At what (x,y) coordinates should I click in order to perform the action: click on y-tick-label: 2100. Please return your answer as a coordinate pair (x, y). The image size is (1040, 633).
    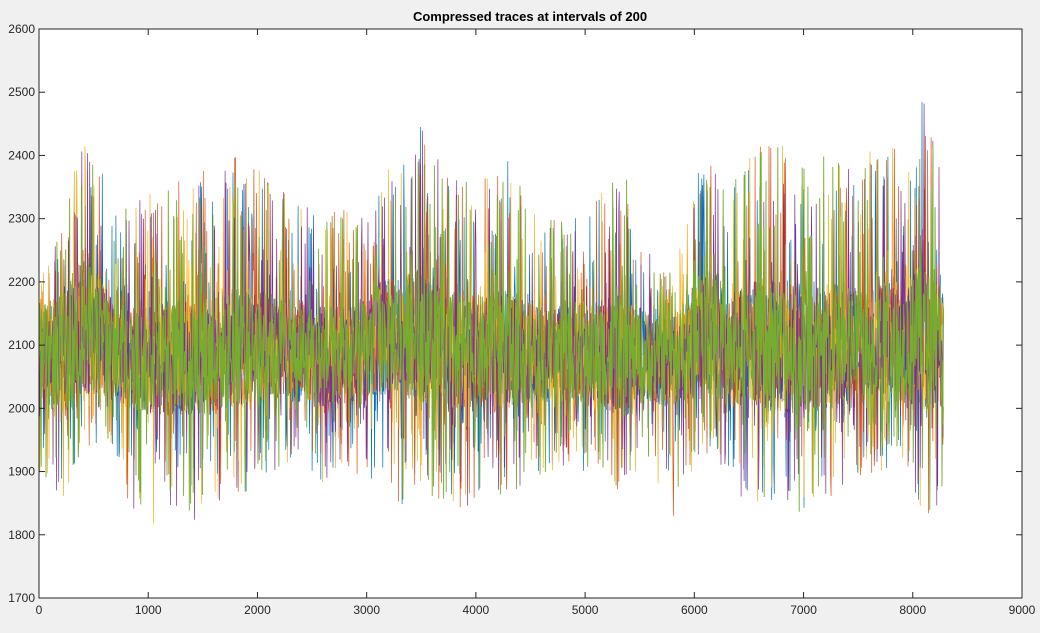
    Looking at the image, I should click on (21, 345).